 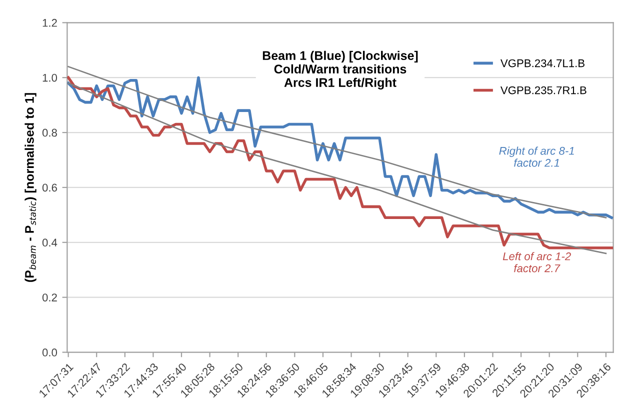 I want to click on y-tick-label: 0.6, so click(x=49, y=188).